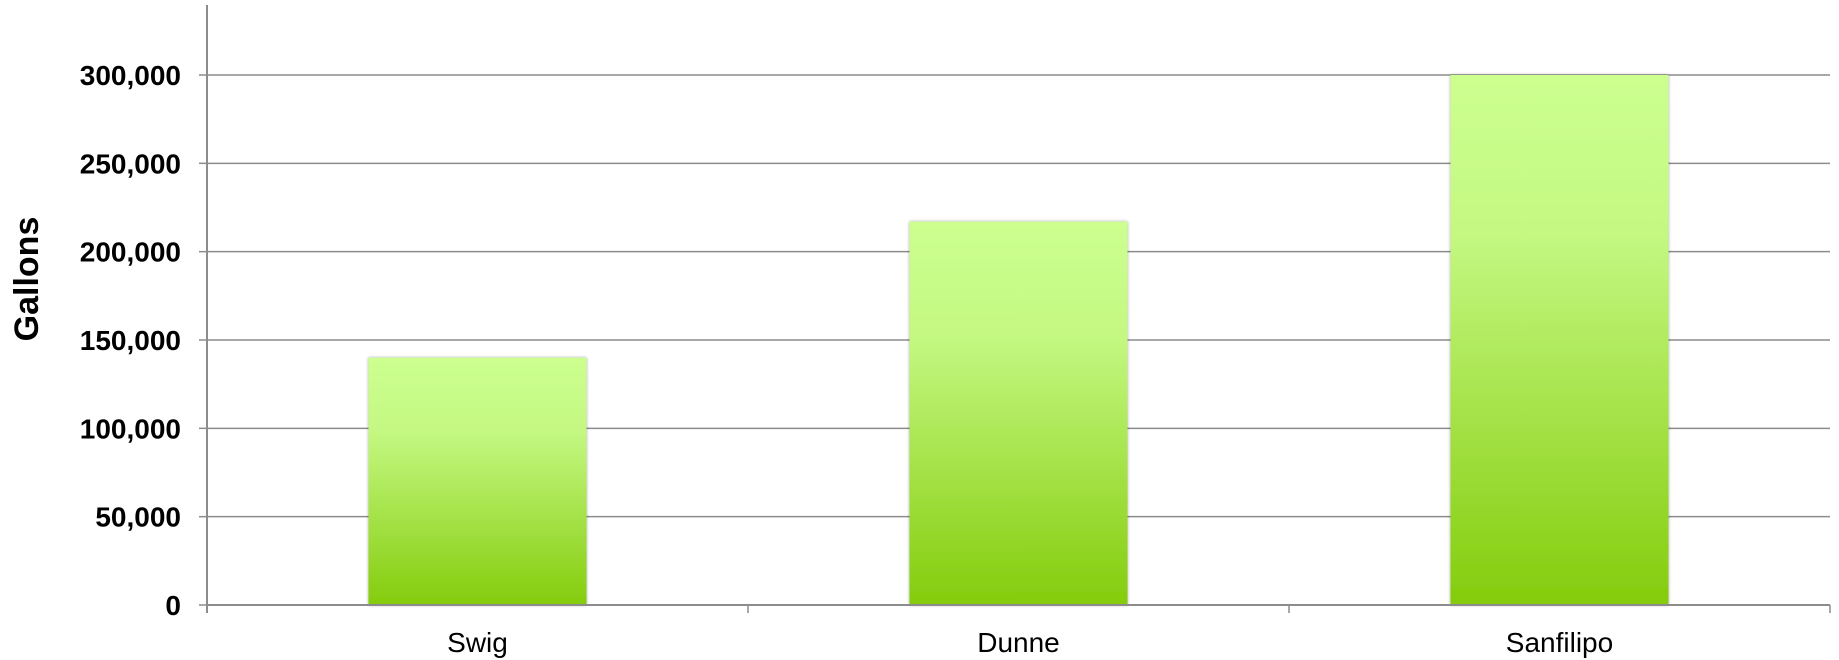 The height and width of the screenshot is (660, 1839). I want to click on y-tick-label: 150,000, so click(130, 340).